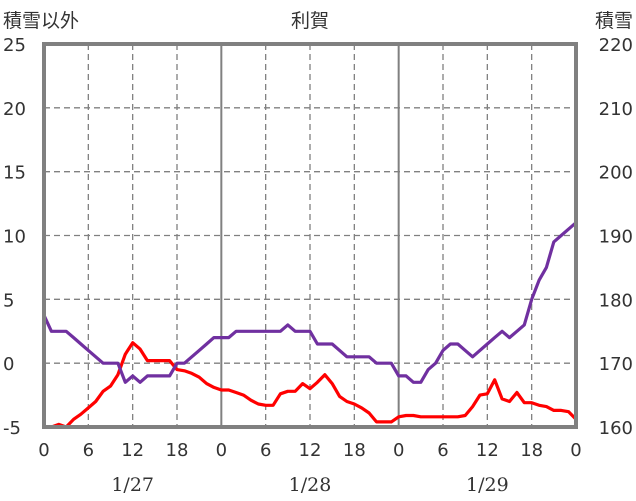 The image size is (636, 501). Describe the element at coordinates (14, 109) in the screenshot. I see `left-tick-label: 20` at that location.